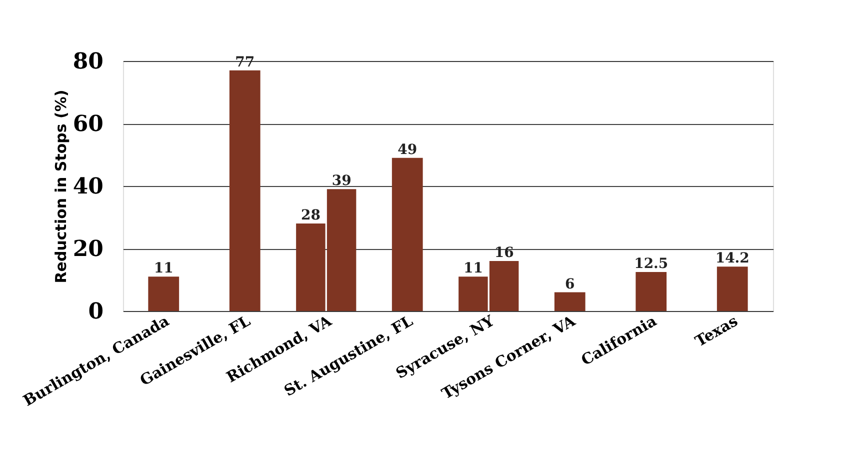 The height and width of the screenshot is (474, 863). Describe the element at coordinates (88, 124) in the screenshot. I see `y-tick-label: 60` at that location.